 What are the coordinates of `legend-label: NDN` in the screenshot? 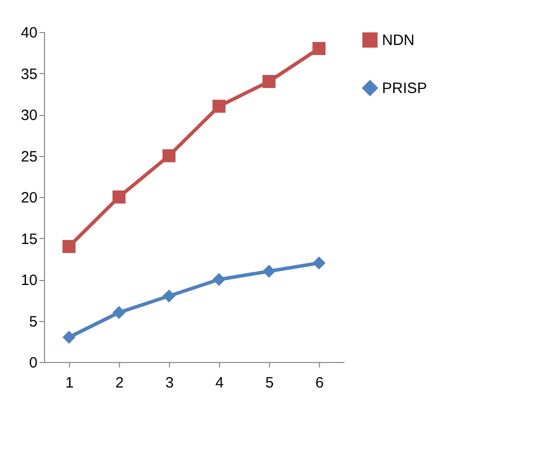 It's located at (398, 40).